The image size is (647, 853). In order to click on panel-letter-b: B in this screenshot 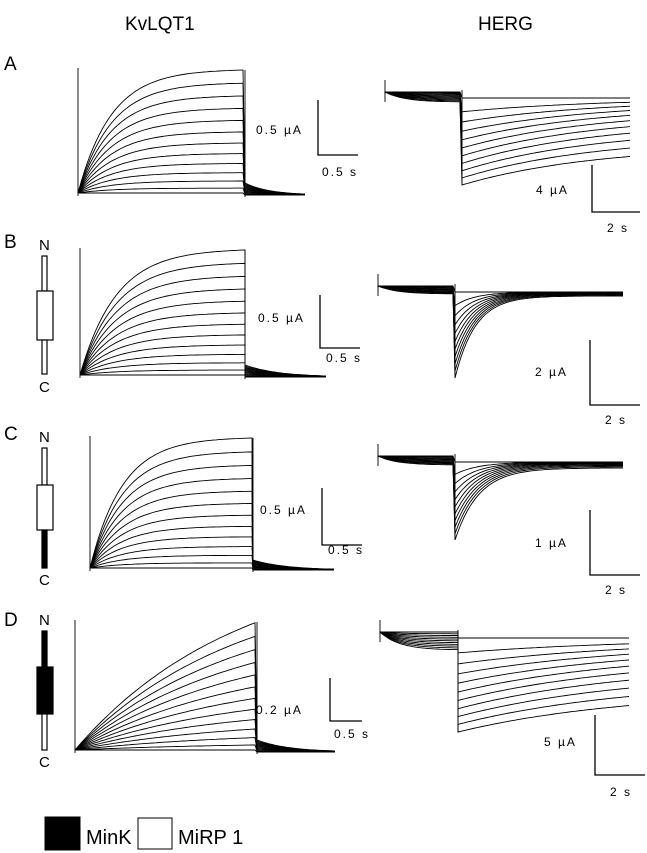, I will do `click(10, 242)`.